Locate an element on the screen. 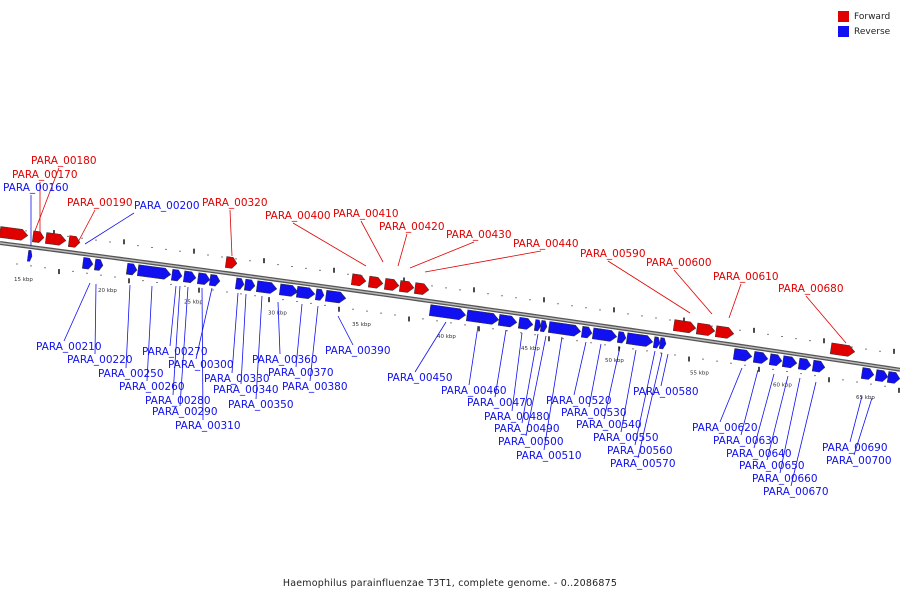  scale-tick-label: 60 kbp is located at coordinates (782, 386).